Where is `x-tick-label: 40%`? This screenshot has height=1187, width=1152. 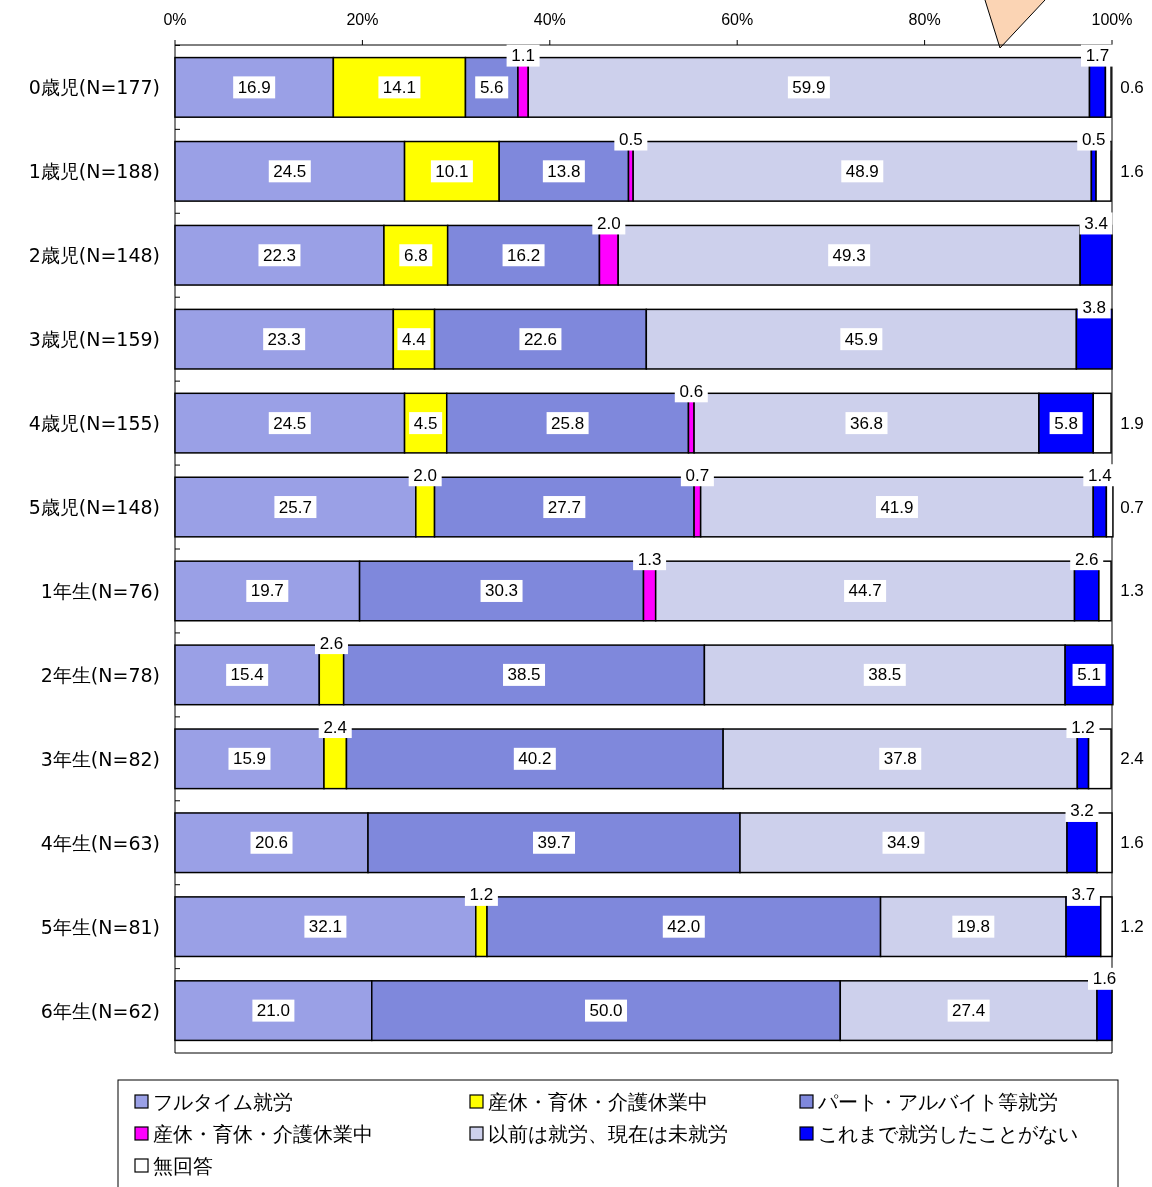 x-tick-label: 40% is located at coordinates (549, 19).